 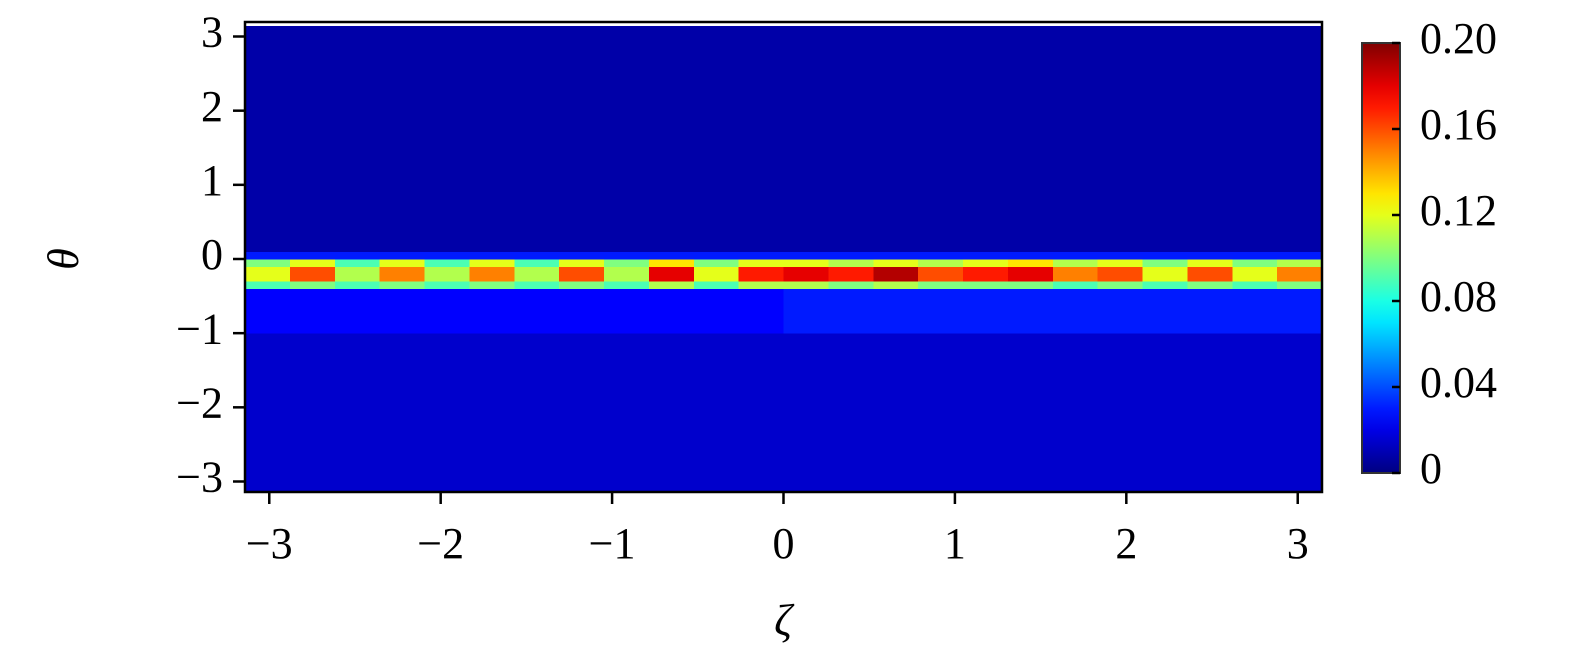 I want to click on y-axis-label: θ, so click(x=63, y=259).